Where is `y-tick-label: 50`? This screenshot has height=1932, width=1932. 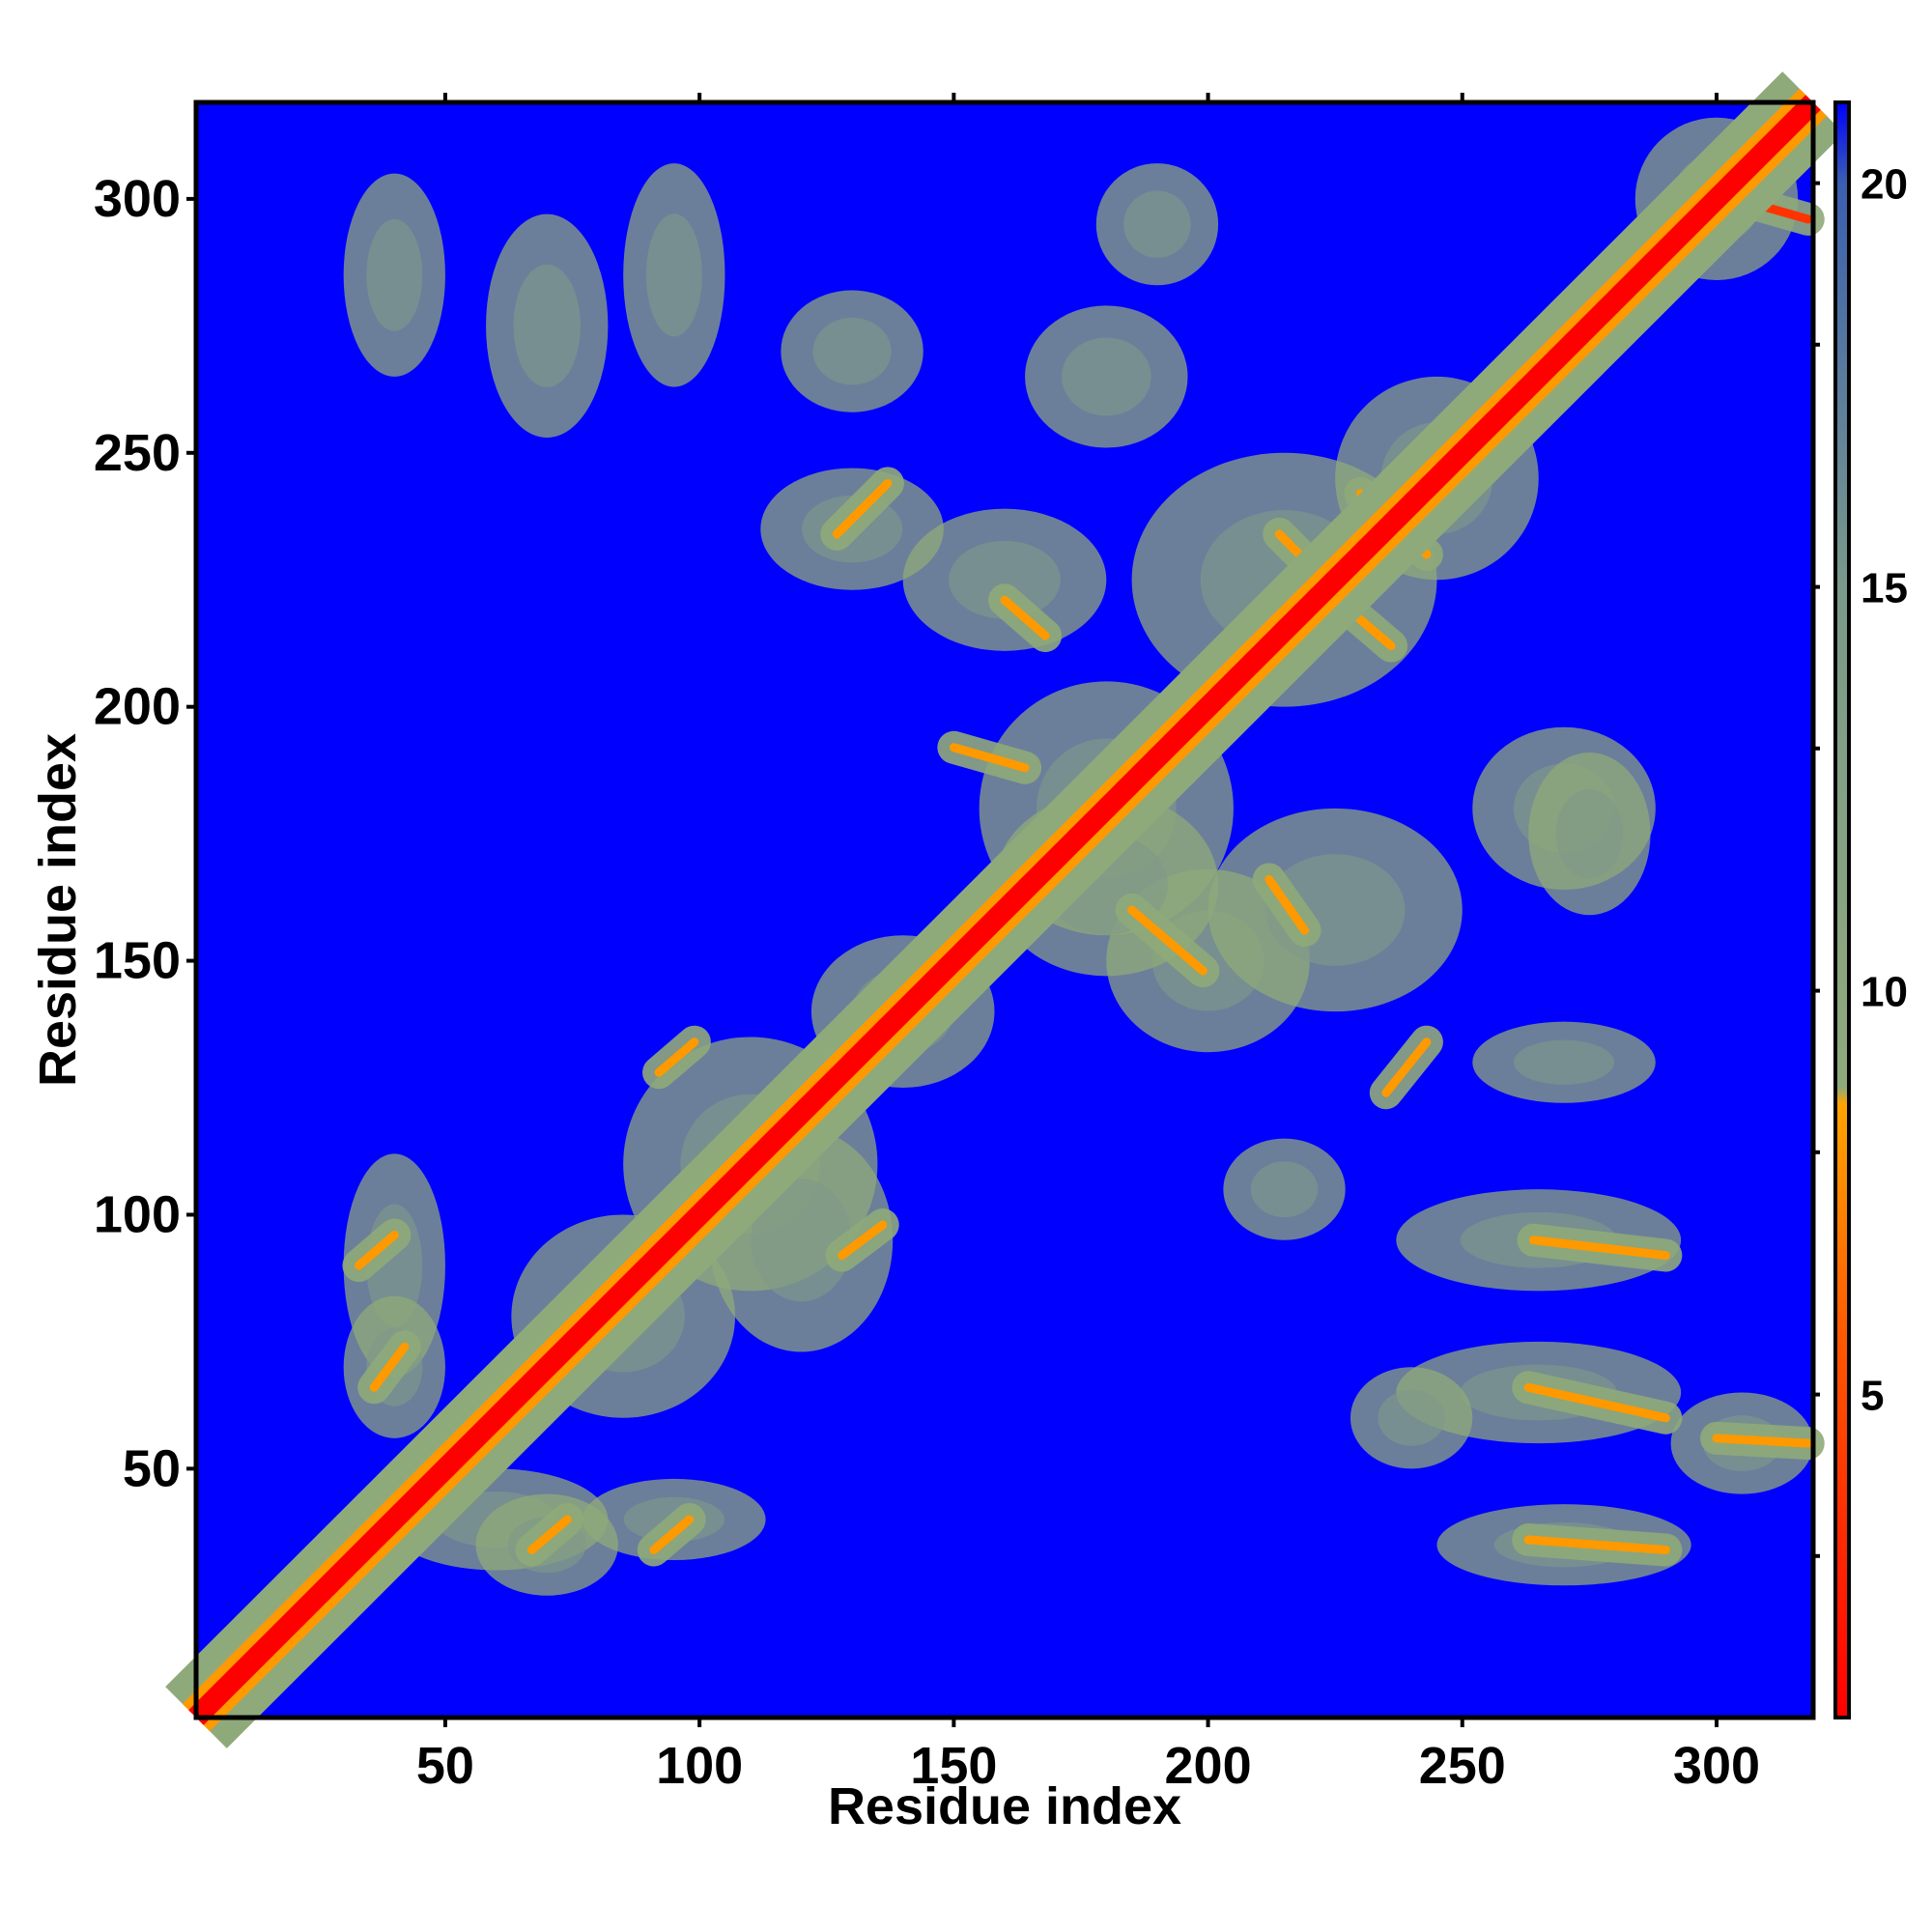 y-tick-label: 50 is located at coordinates (152, 1468).